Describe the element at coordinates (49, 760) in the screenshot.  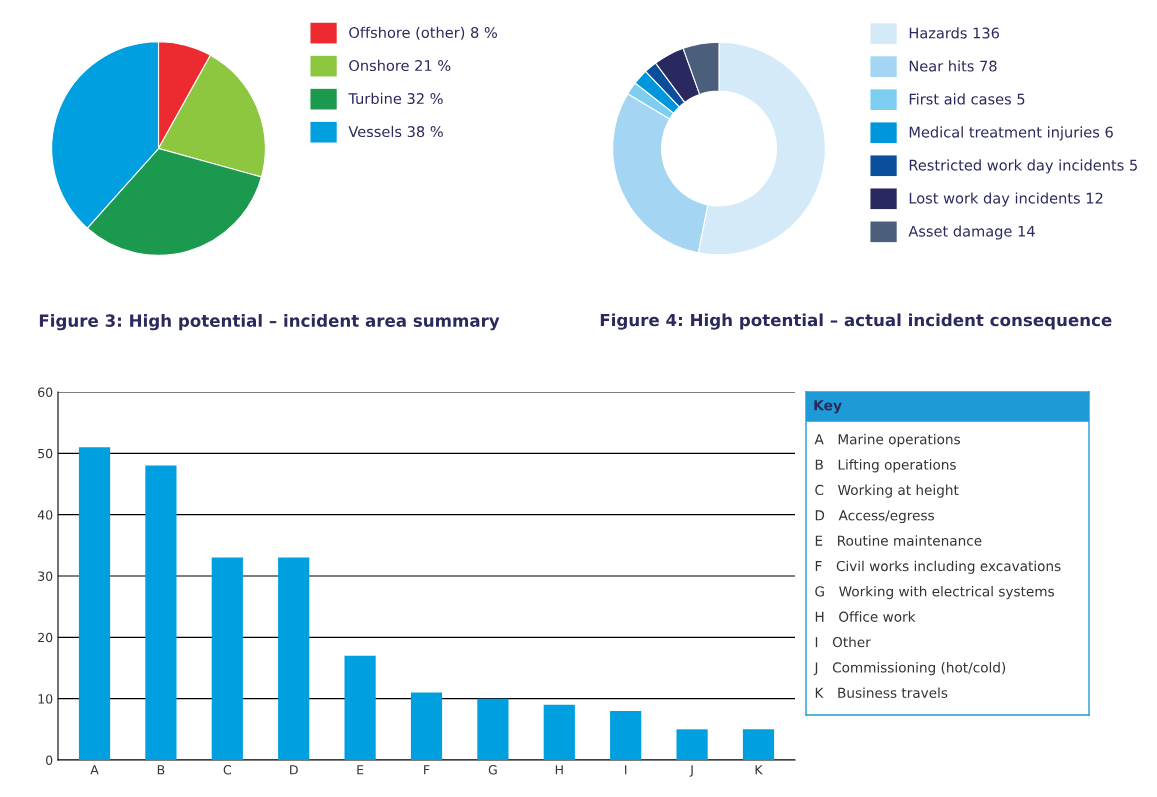
I see `y-tick-label: 0` at that location.